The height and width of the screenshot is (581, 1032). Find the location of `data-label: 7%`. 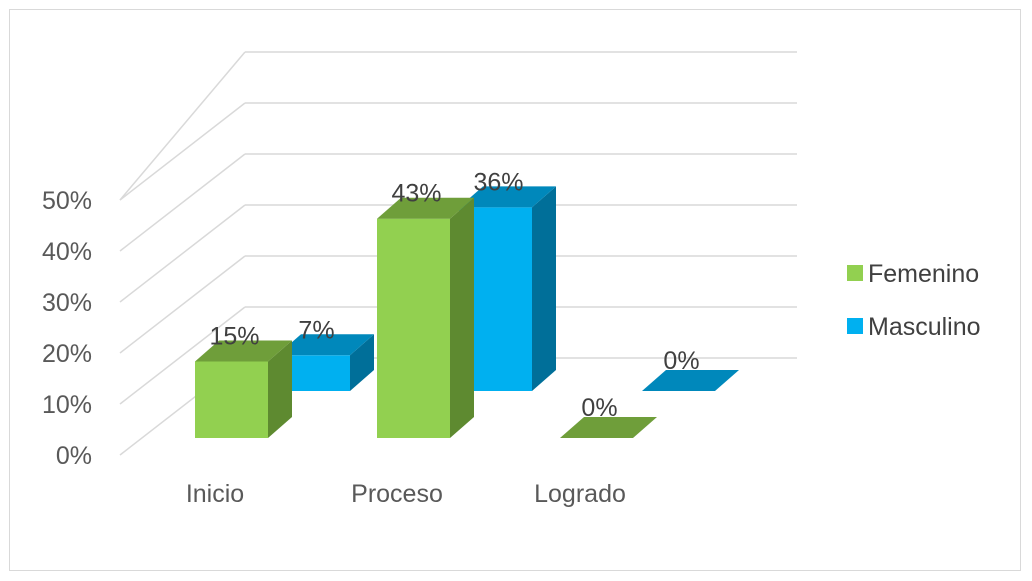

data-label: 7% is located at coordinates (316, 330).